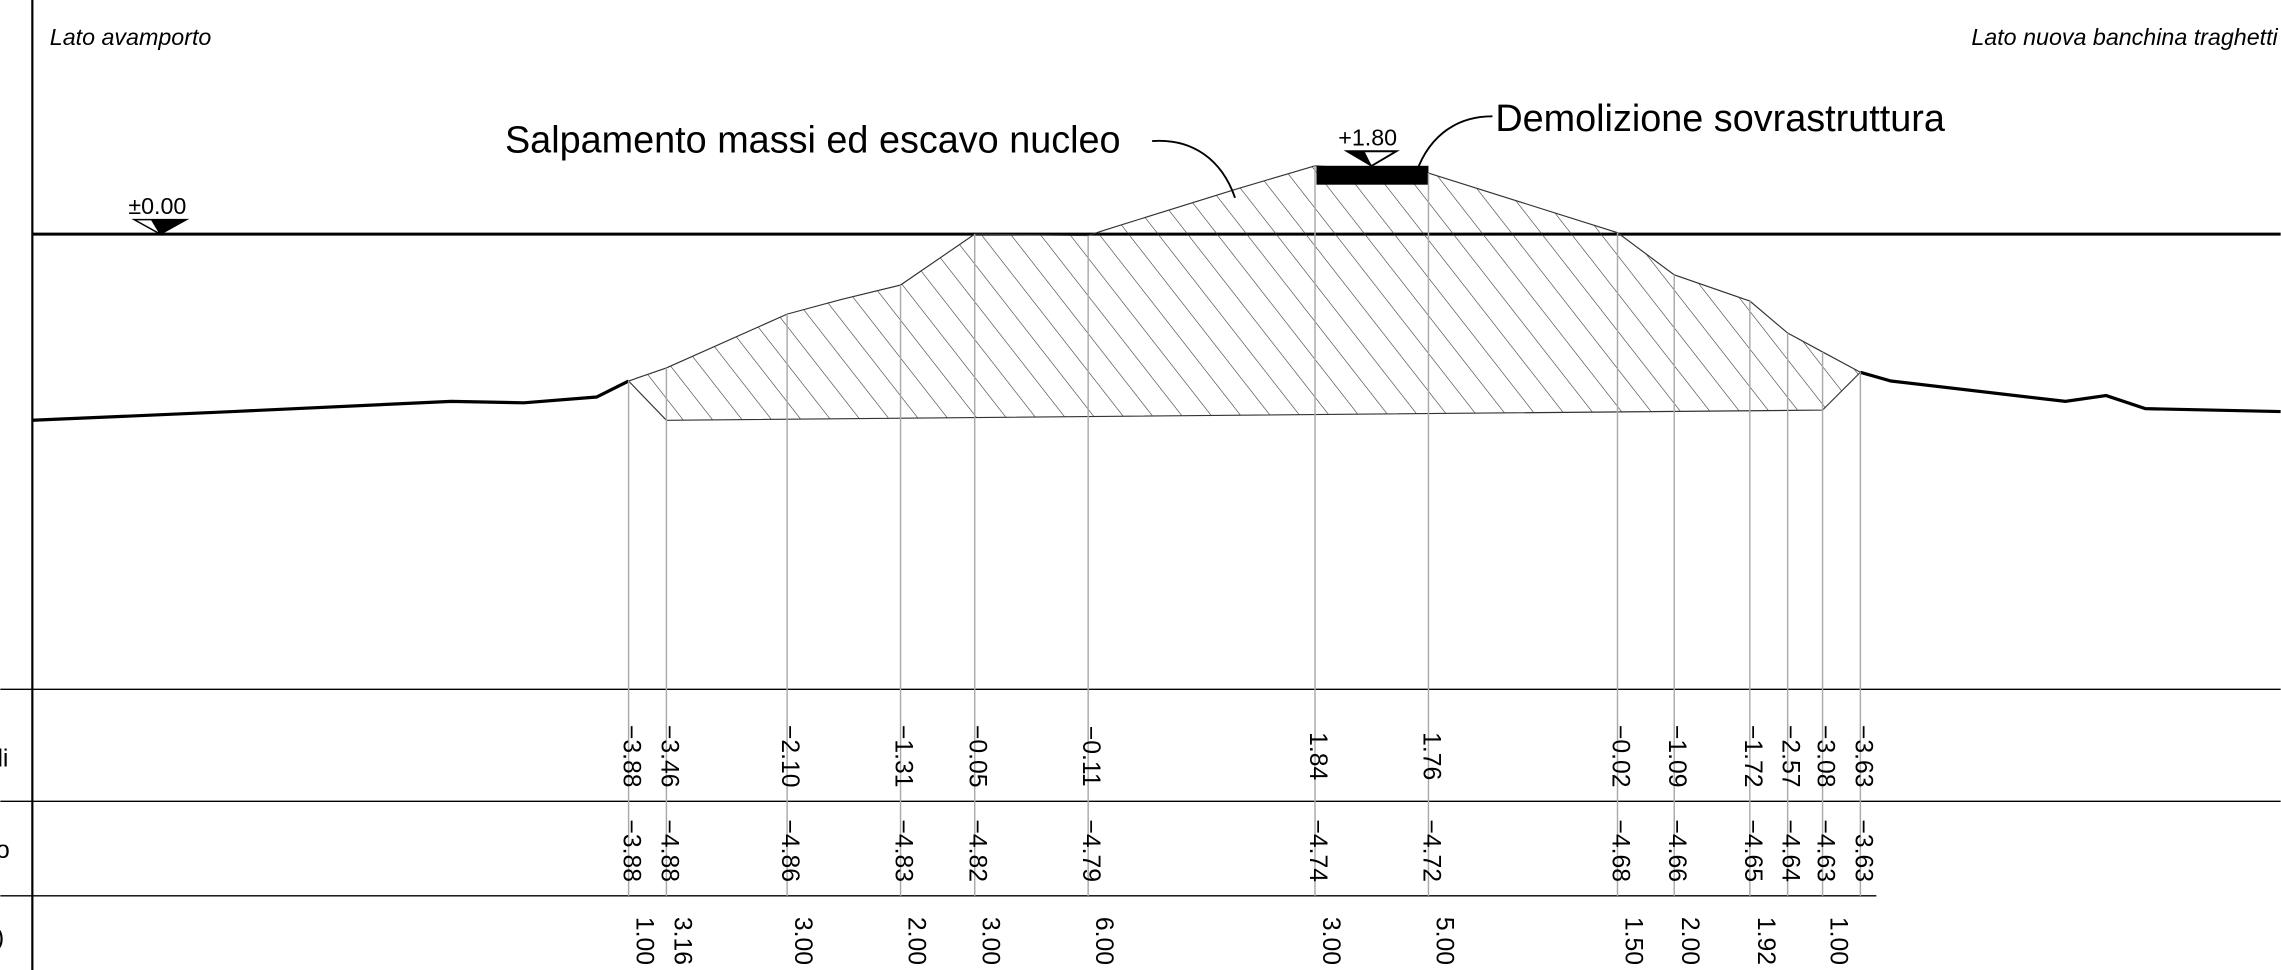 Image resolution: width=2281 pixels, height=970 pixels. What do you see at coordinates (1676, 850) in the screenshot?
I see `elevation-value: −4.66` at bounding box center [1676, 850].